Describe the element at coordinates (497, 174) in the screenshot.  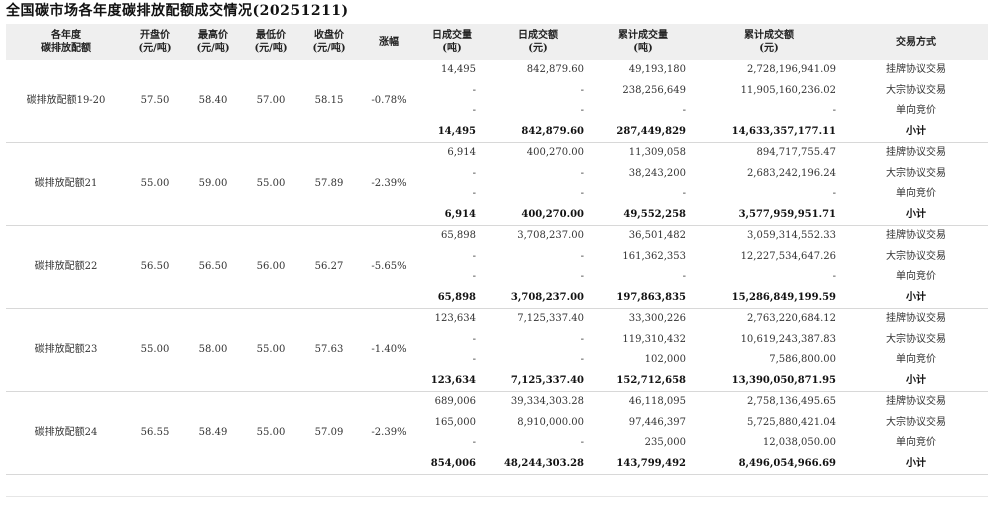
I see `table-row: - - 38,243,200 2,683,242,196.24 大宗协议交易` at that location.